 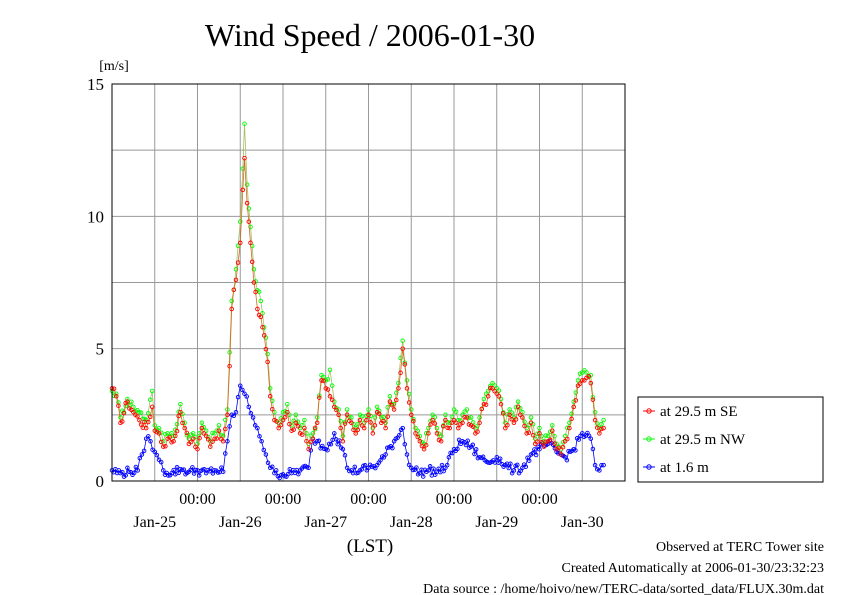 I want to click on x-tick-label: 00:00, so click(x=197, y=499).